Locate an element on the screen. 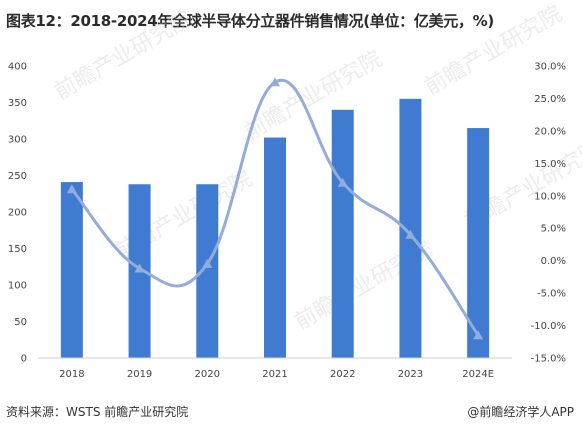  left-tick-label: 100 is located at coordinates (17, 286).